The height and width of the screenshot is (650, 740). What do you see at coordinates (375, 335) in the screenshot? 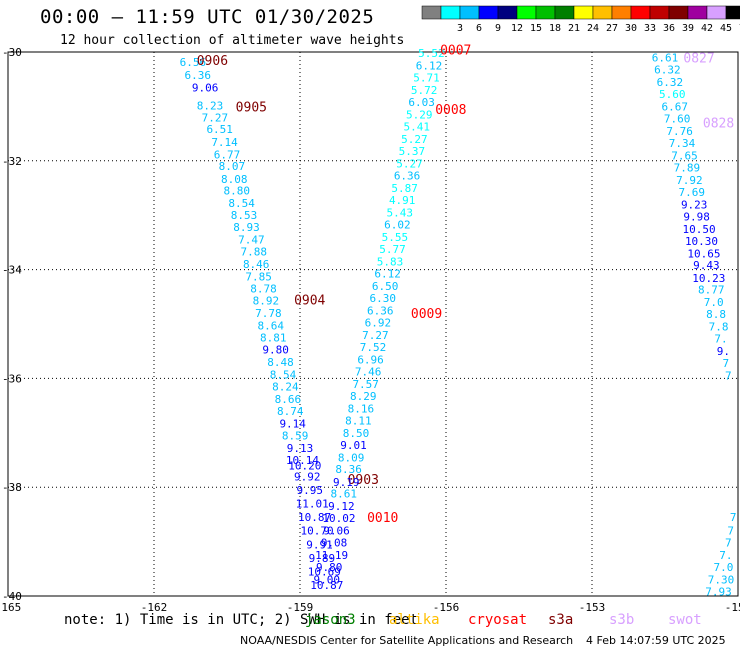
I see `wave-height-label: 7.27` at bounding box center [375, 335].